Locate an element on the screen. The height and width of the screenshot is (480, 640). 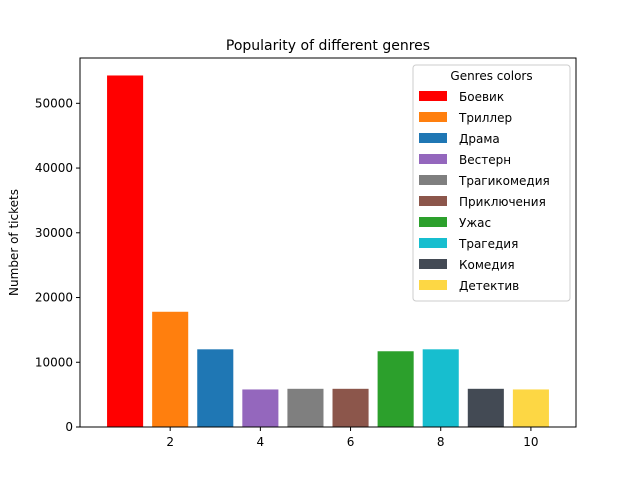
legend-label: Приключения is located at coordinates (502, 202).